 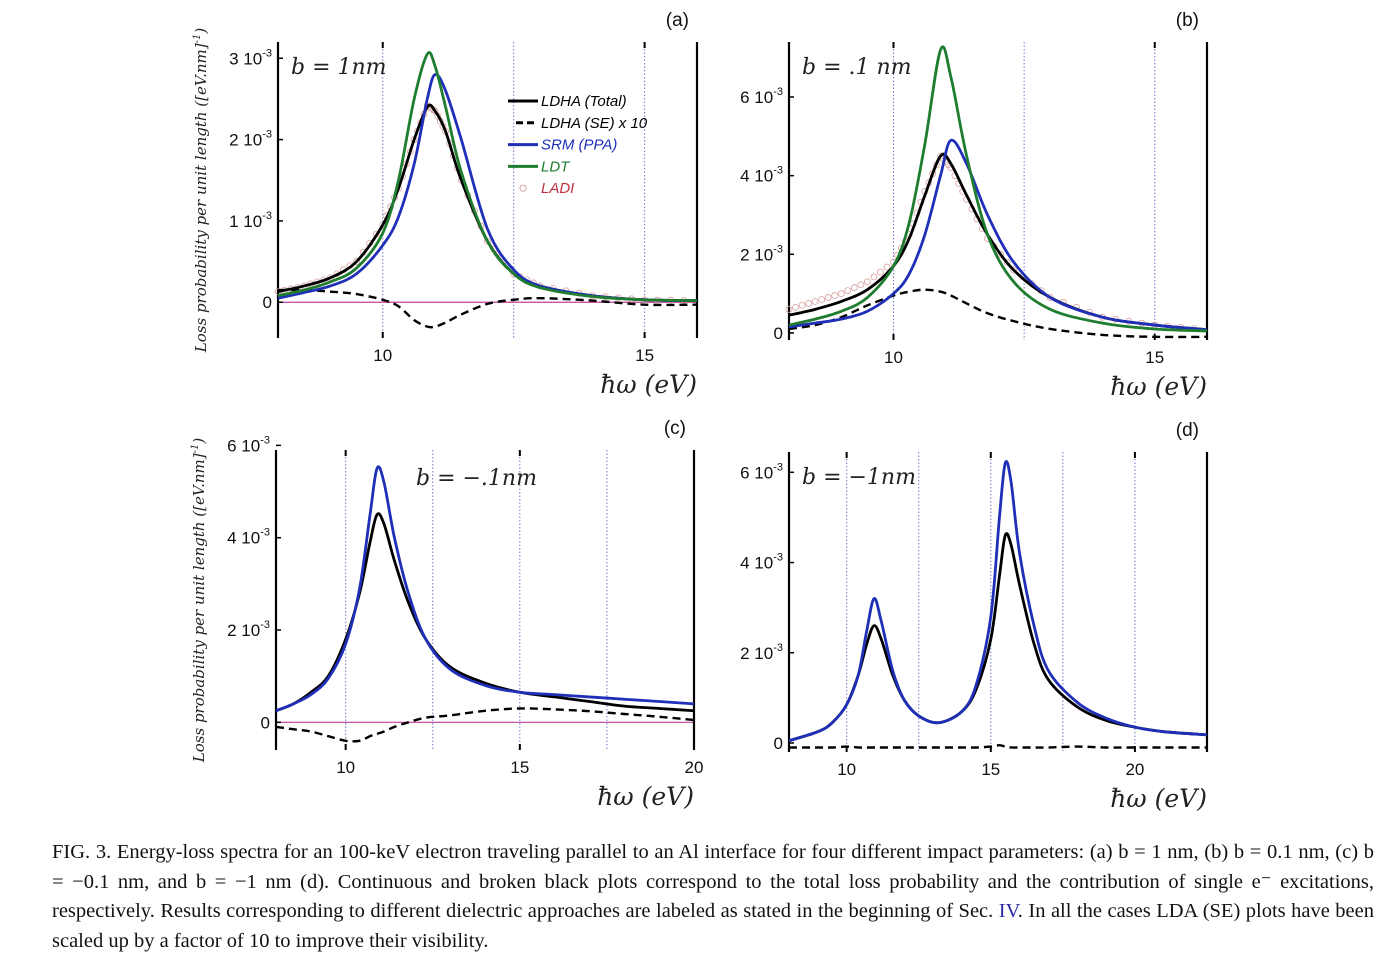 I want to click on panel-label: (b), so click(x=1187, y=20).